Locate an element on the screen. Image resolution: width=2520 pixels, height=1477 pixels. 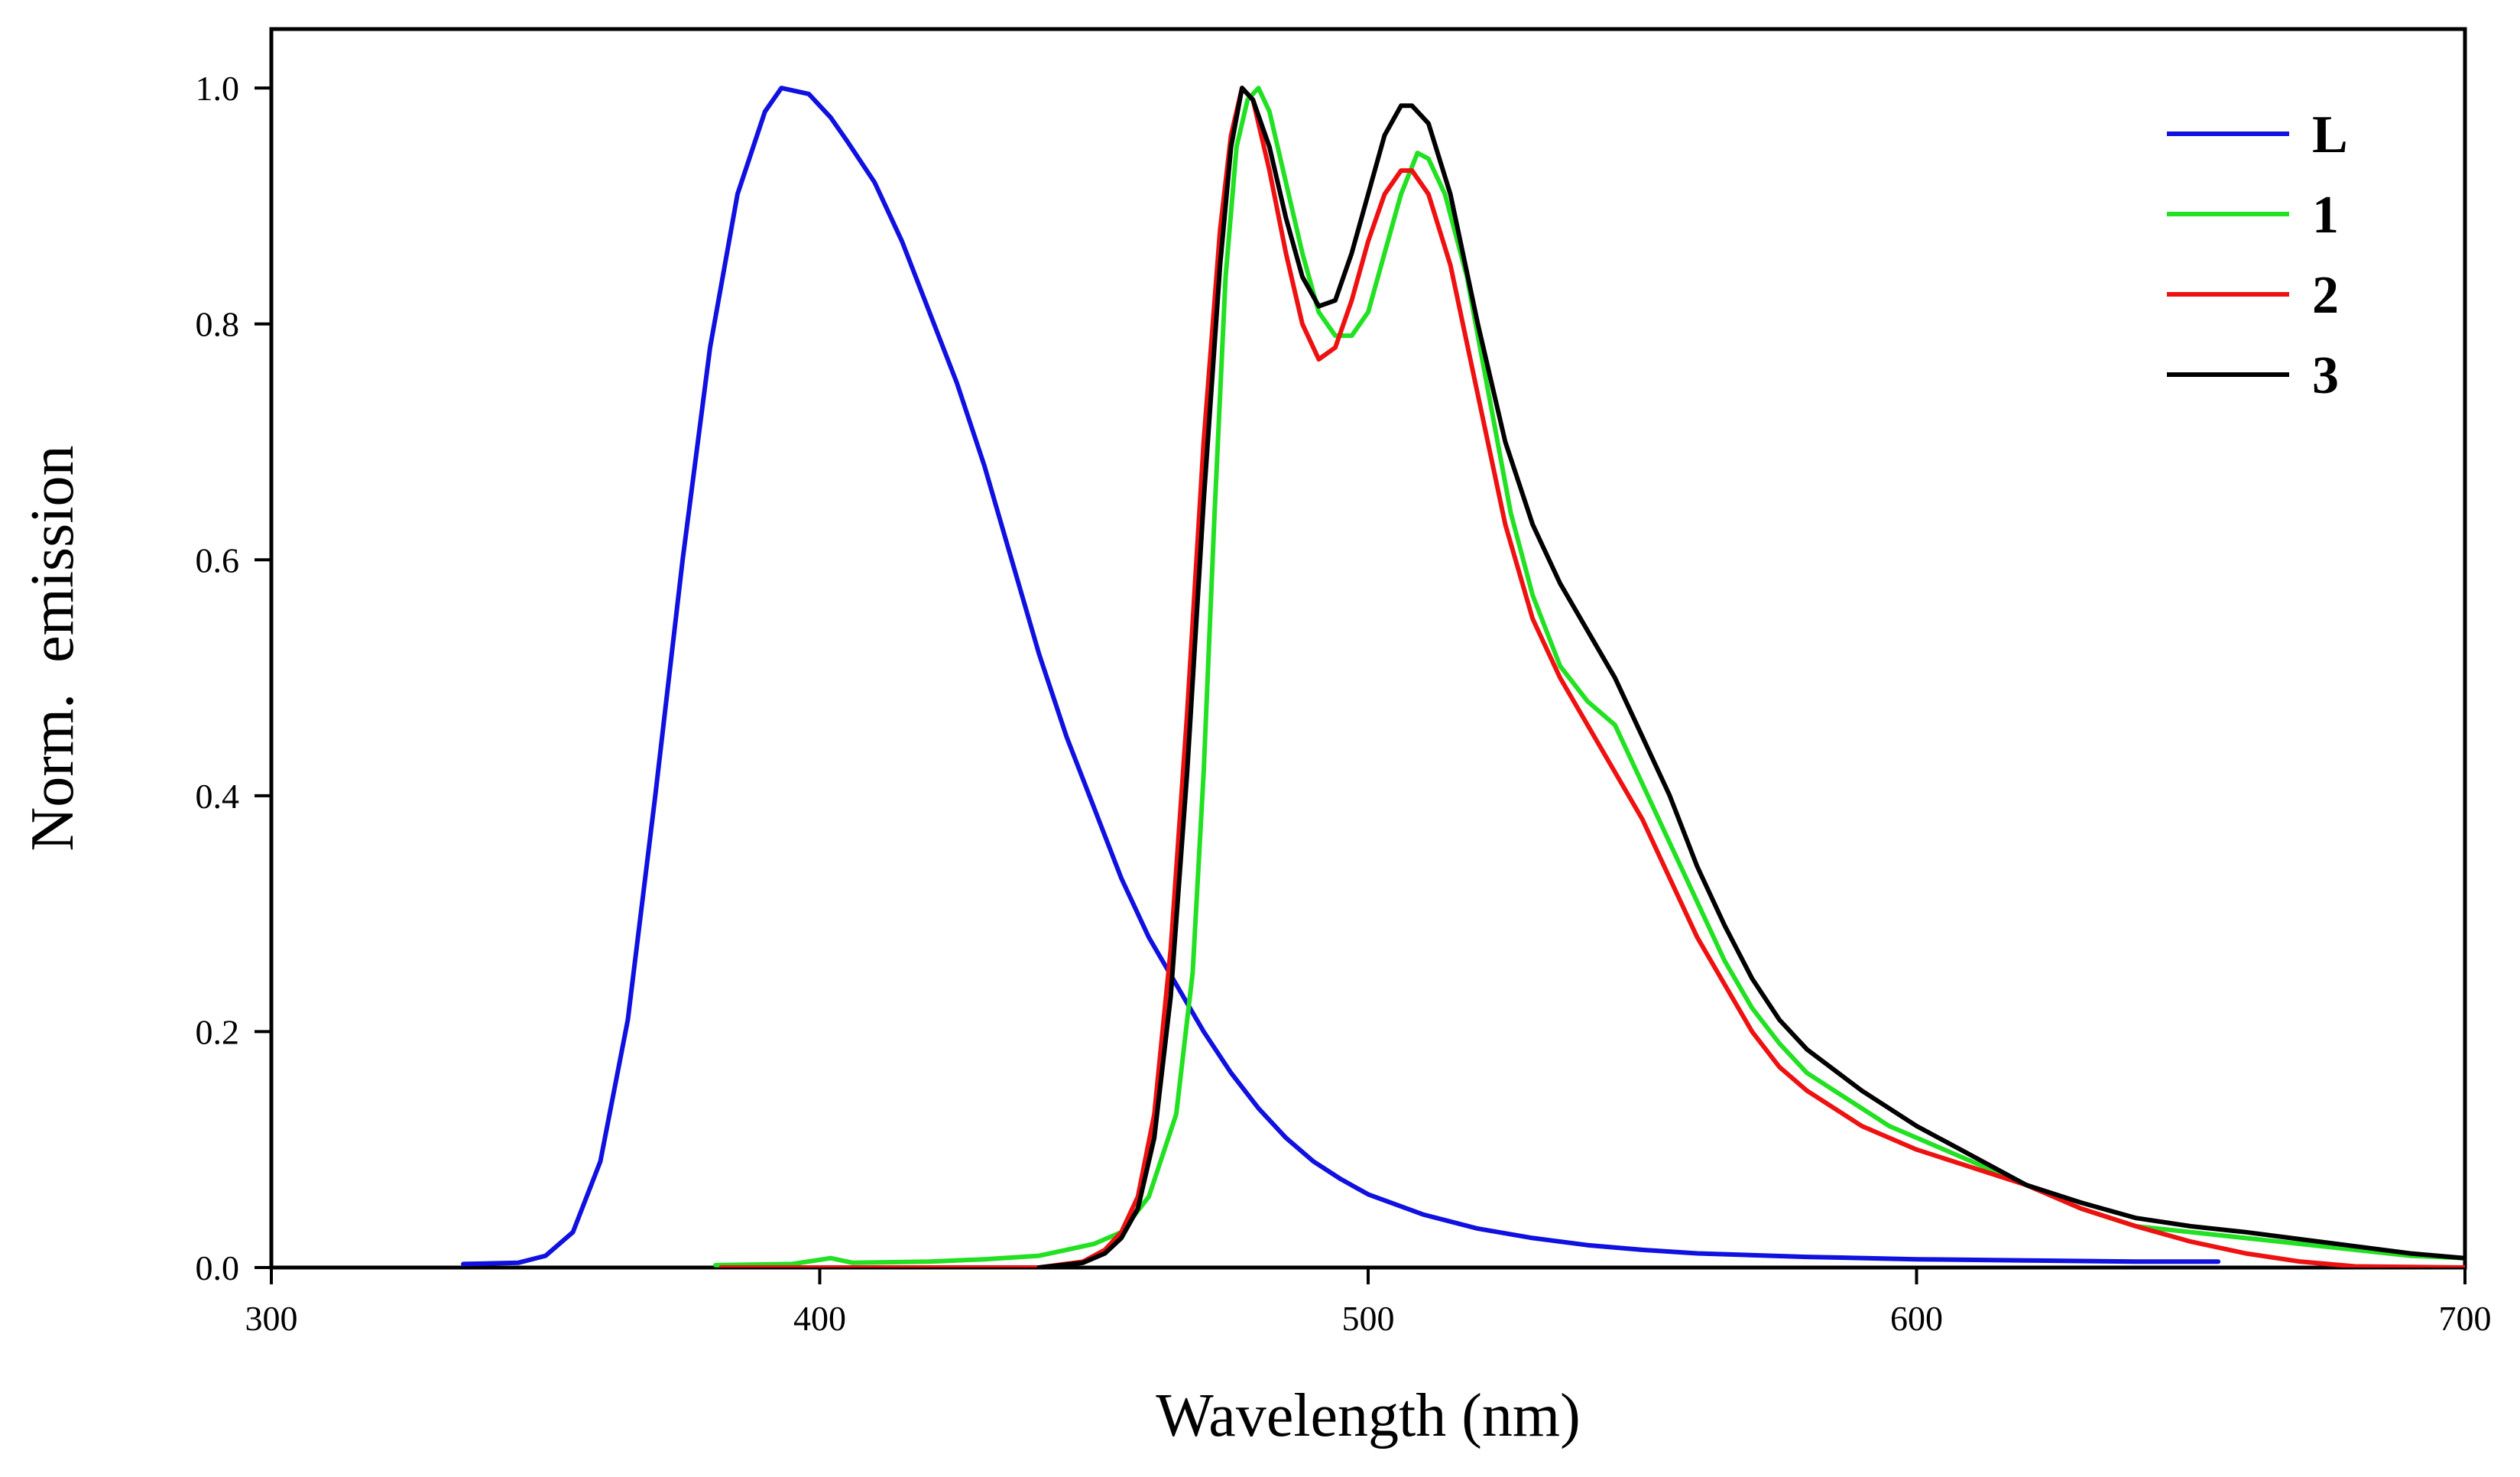
y-axis: 0.0 0.2 0.4 0.6 0.8 1.0 is located at coordinates (234, 678).